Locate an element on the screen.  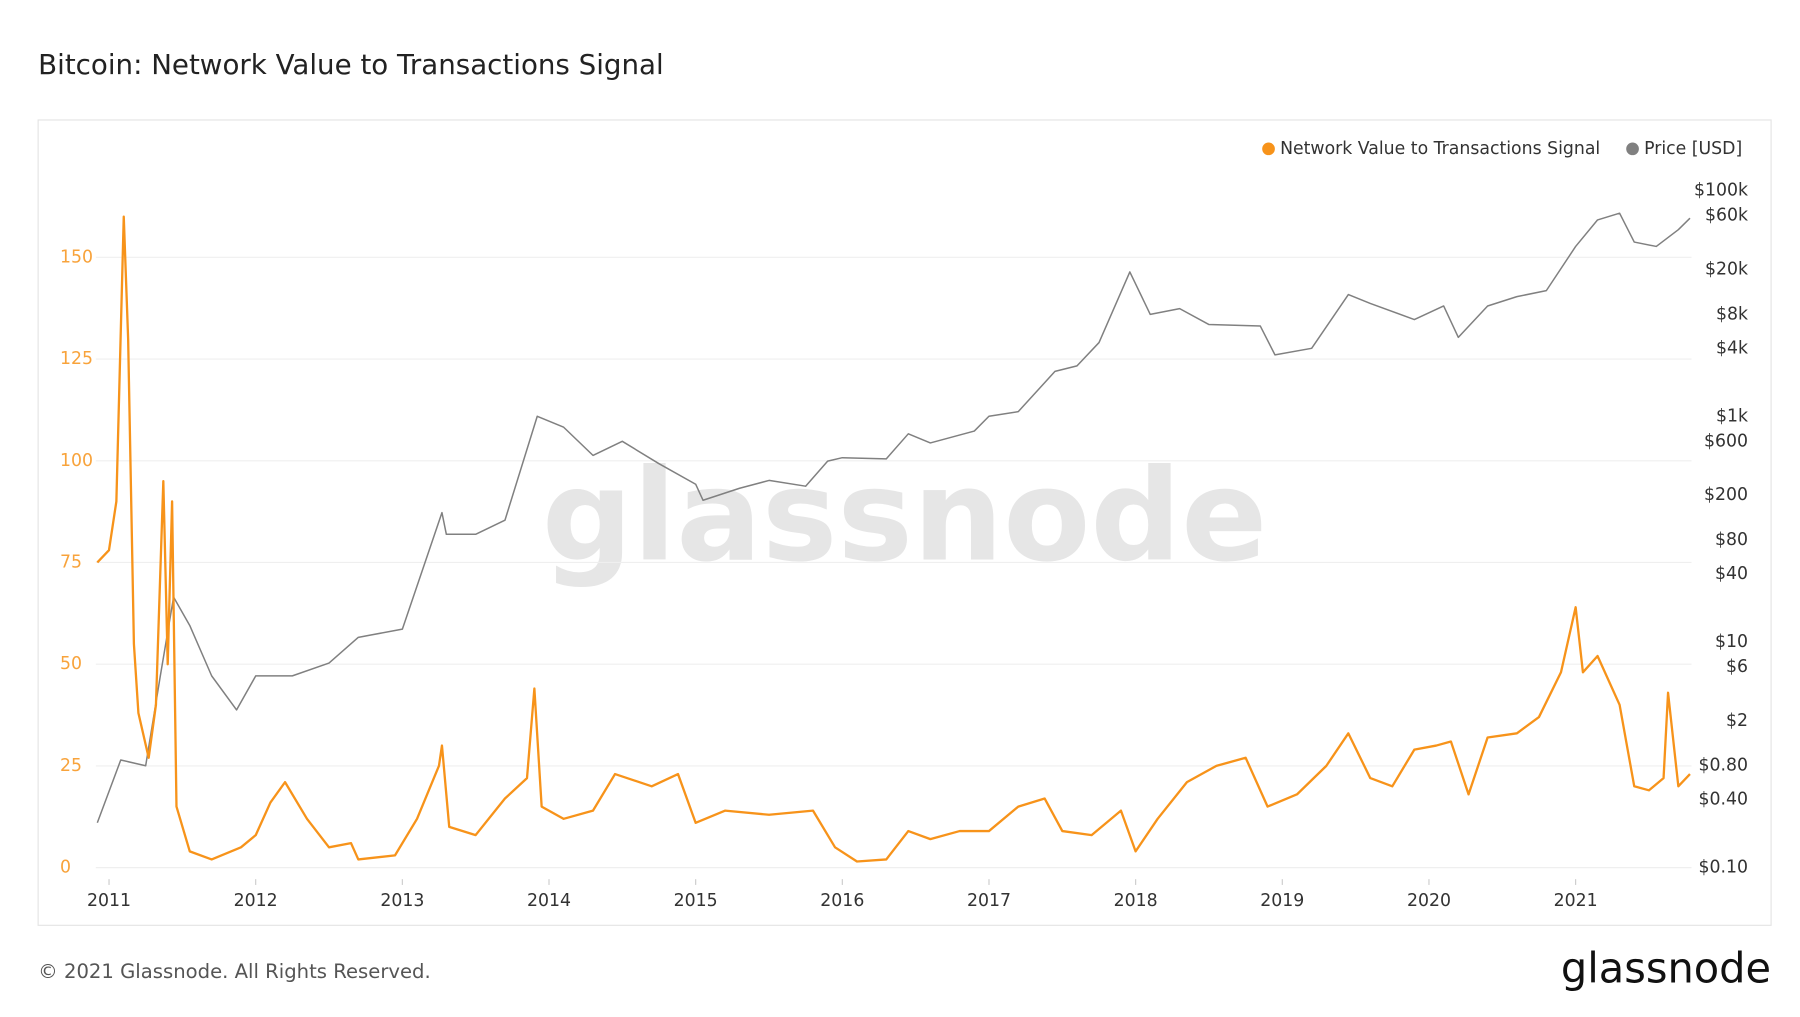
y2-tick-label: $100k is located at coordinates (1721, 191).